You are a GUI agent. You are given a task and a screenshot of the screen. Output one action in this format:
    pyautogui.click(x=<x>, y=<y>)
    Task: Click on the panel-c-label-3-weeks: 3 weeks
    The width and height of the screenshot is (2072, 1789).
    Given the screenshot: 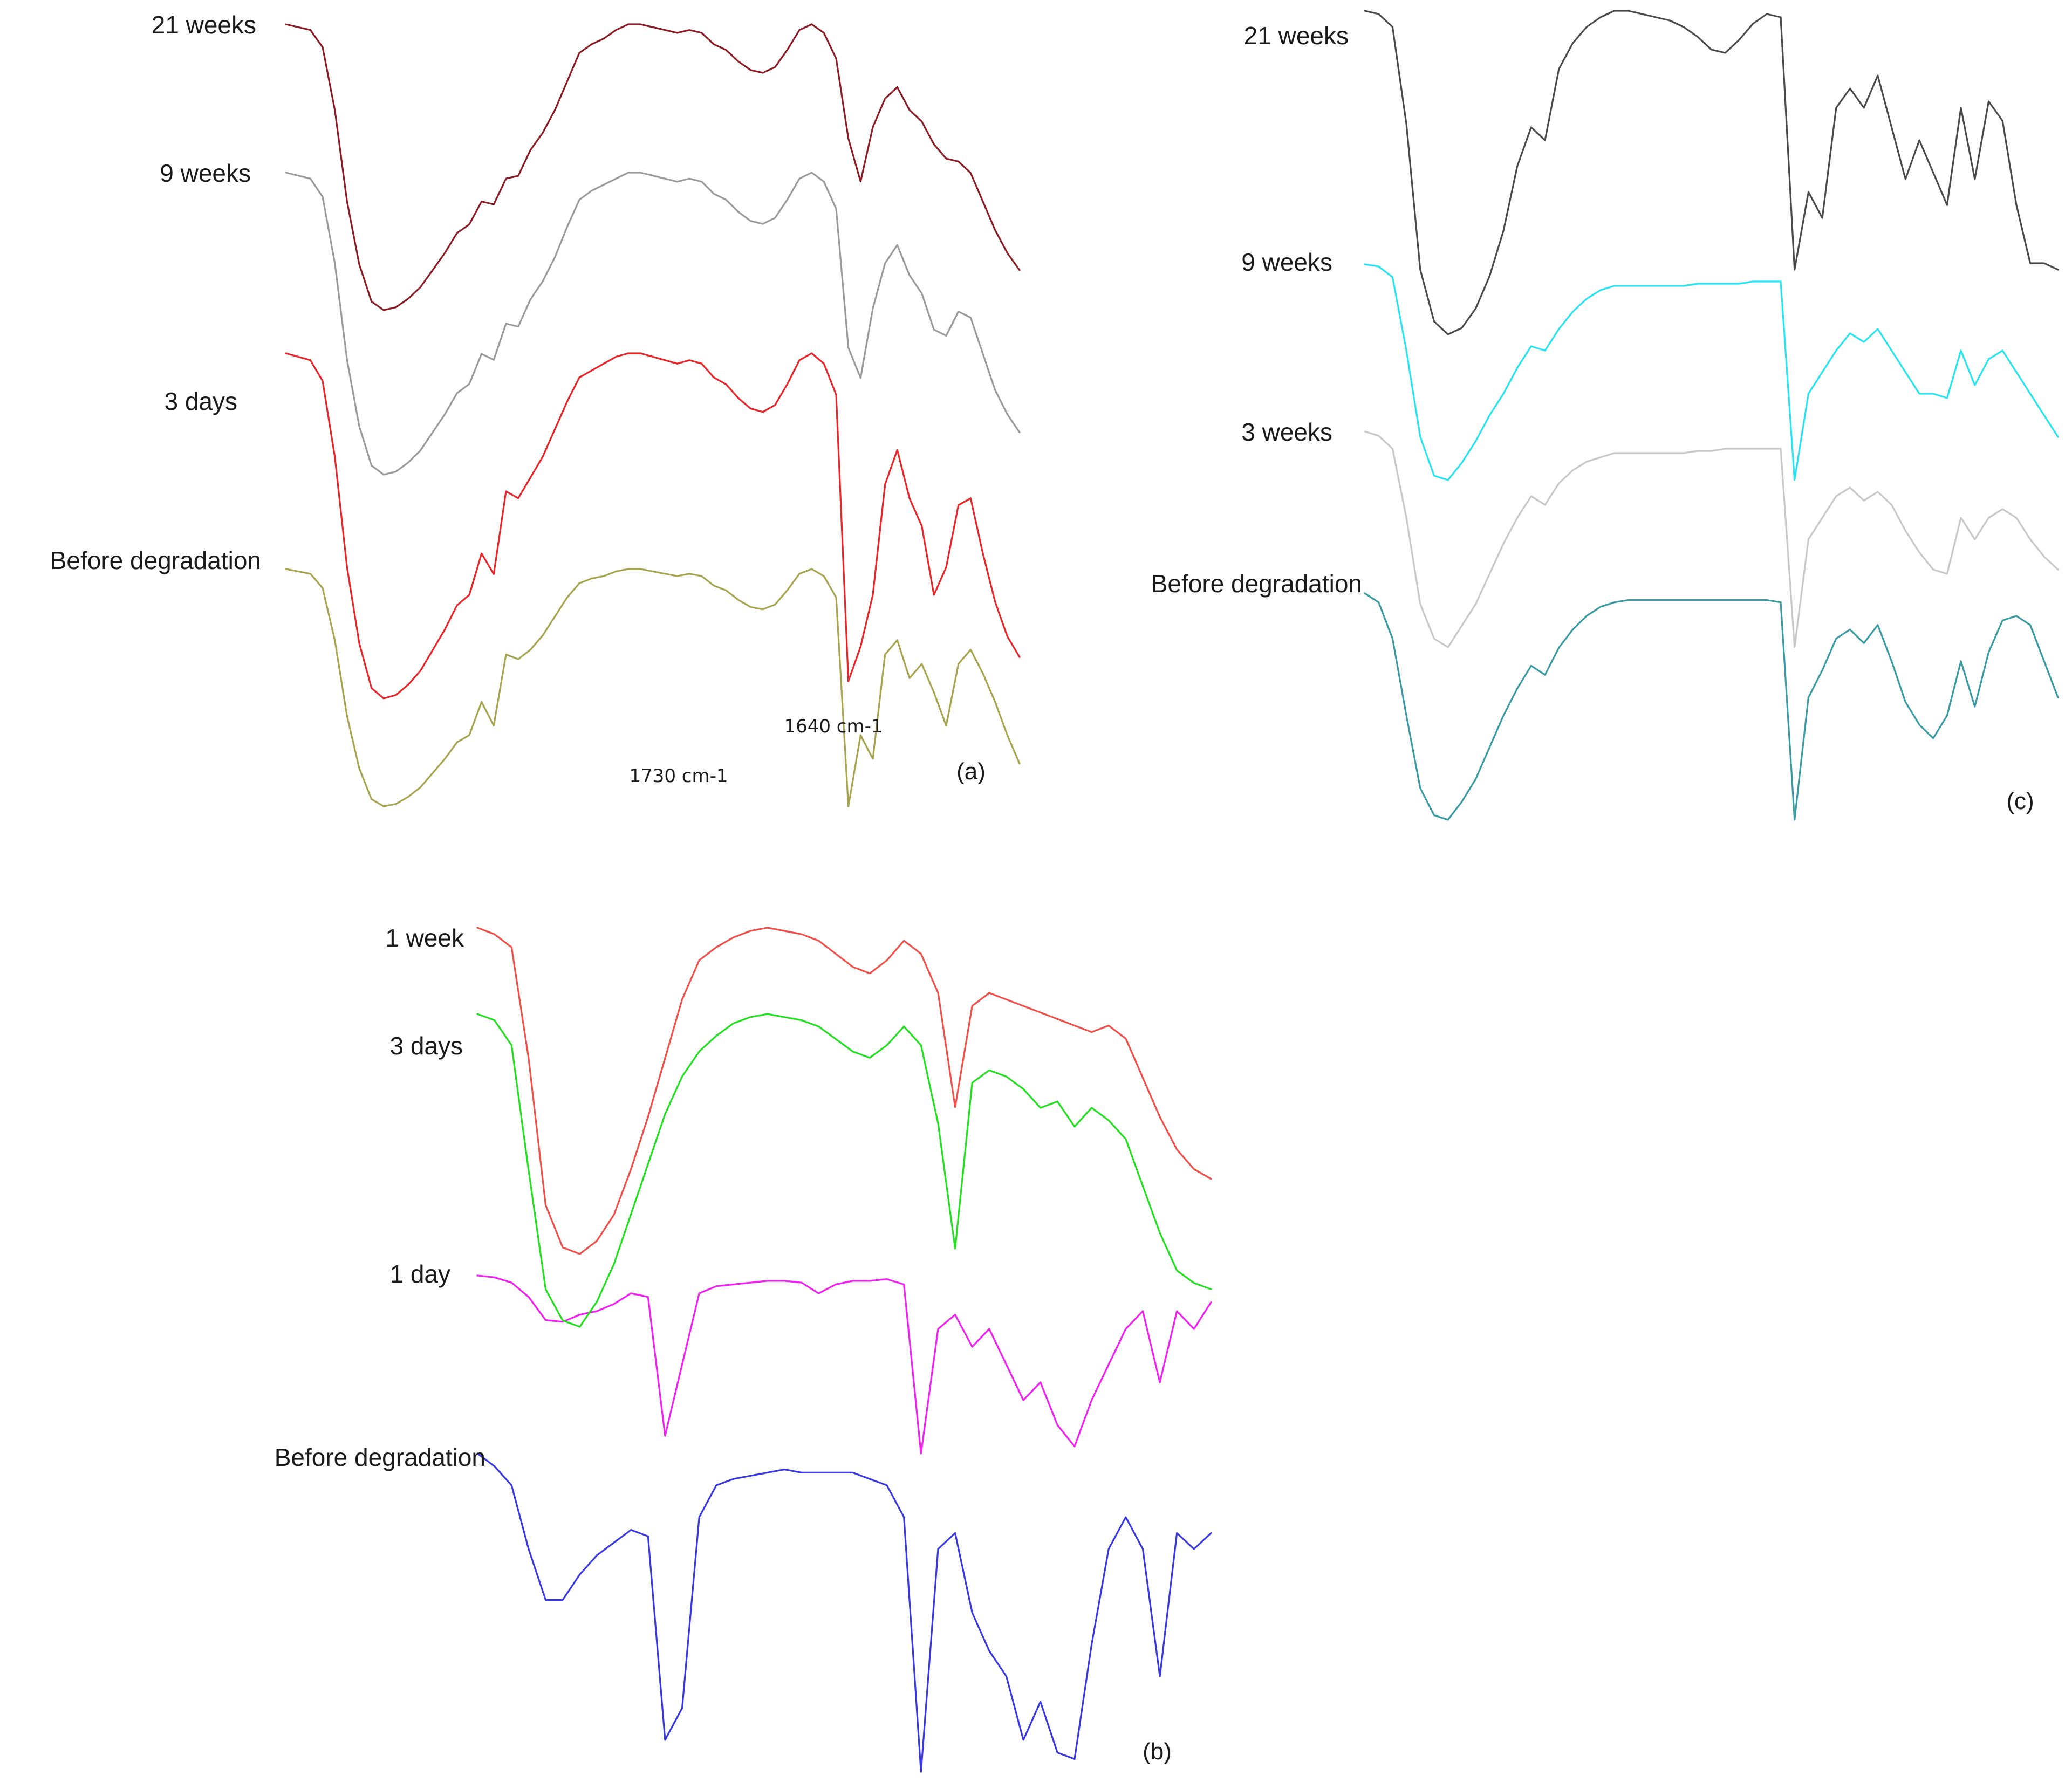 What is the action you would take?
    pyautogui.click(x=1286, y=432)
    